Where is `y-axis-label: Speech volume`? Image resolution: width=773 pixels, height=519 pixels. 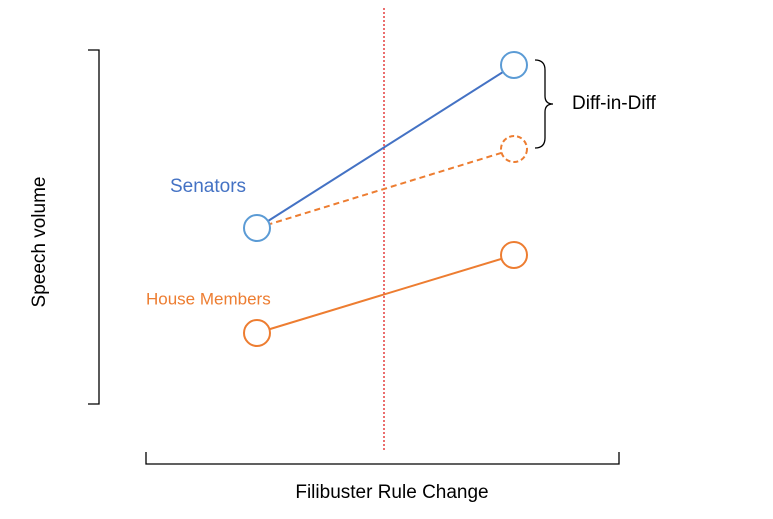 y-axis-label: Speech volume is located at coordinates (39, 242).